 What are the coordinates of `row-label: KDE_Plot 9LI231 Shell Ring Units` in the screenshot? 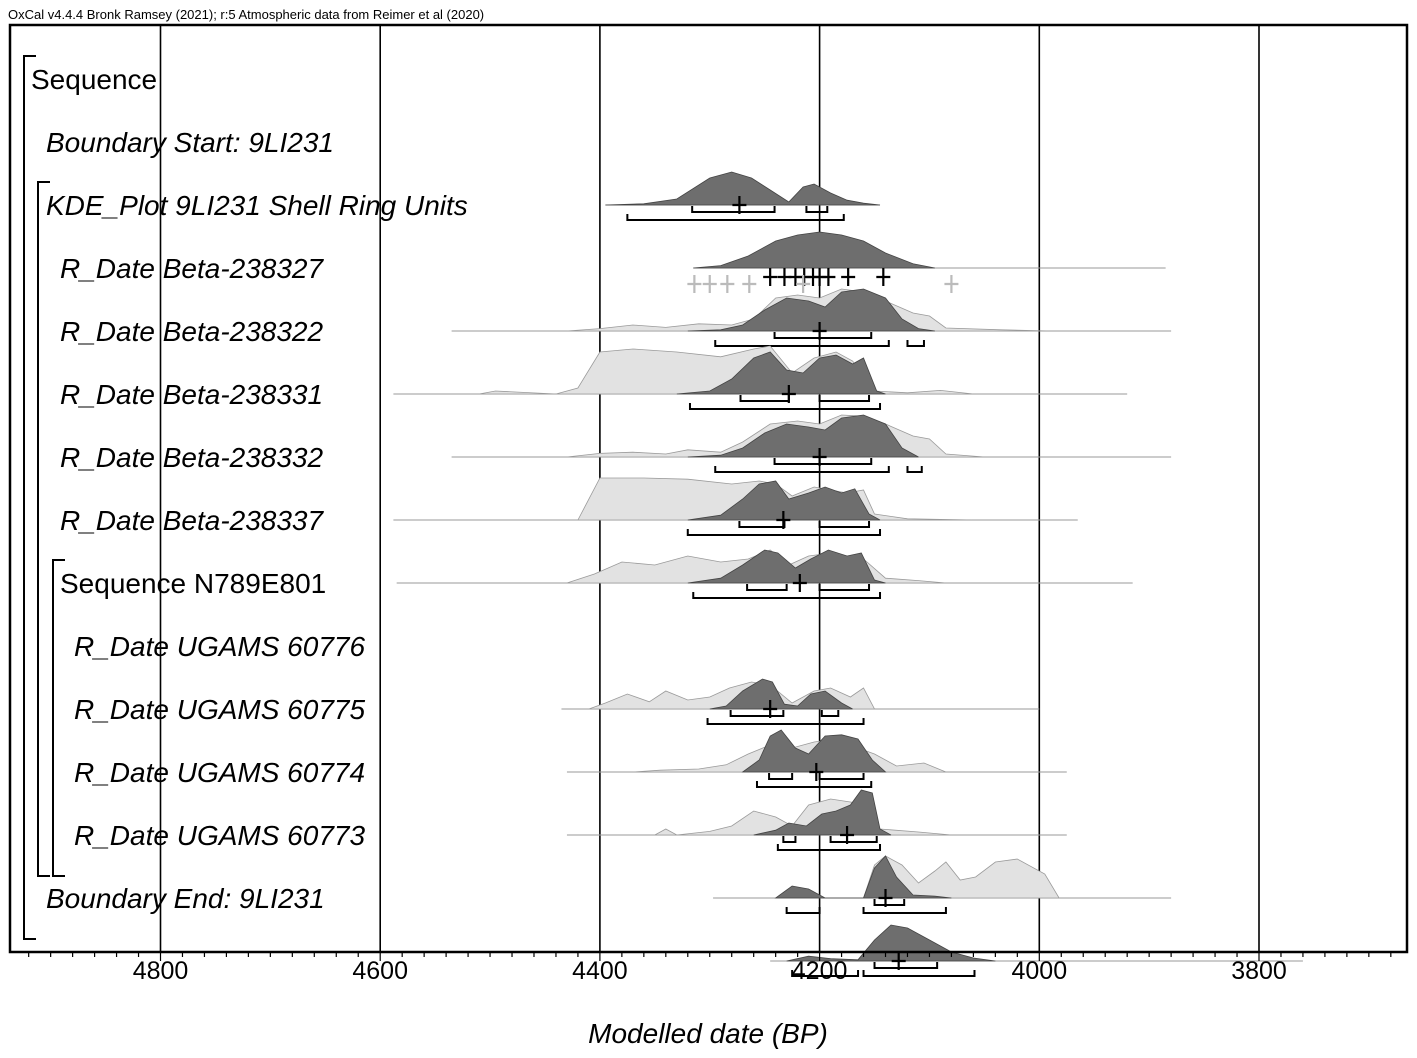 It's located at (257, 205).